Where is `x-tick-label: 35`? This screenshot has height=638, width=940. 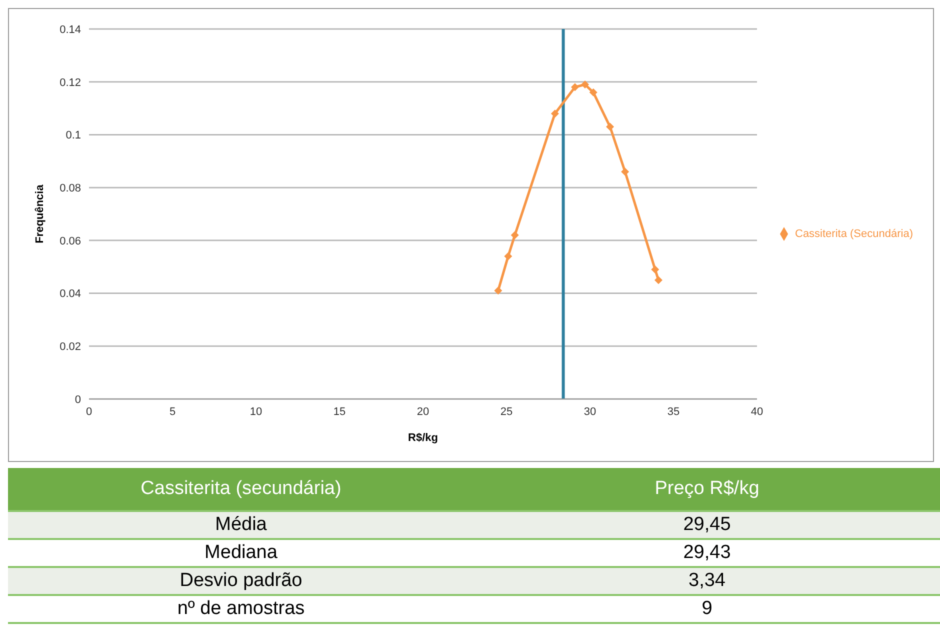
x-tick-label: 35 is located at coordinates (673, 412).